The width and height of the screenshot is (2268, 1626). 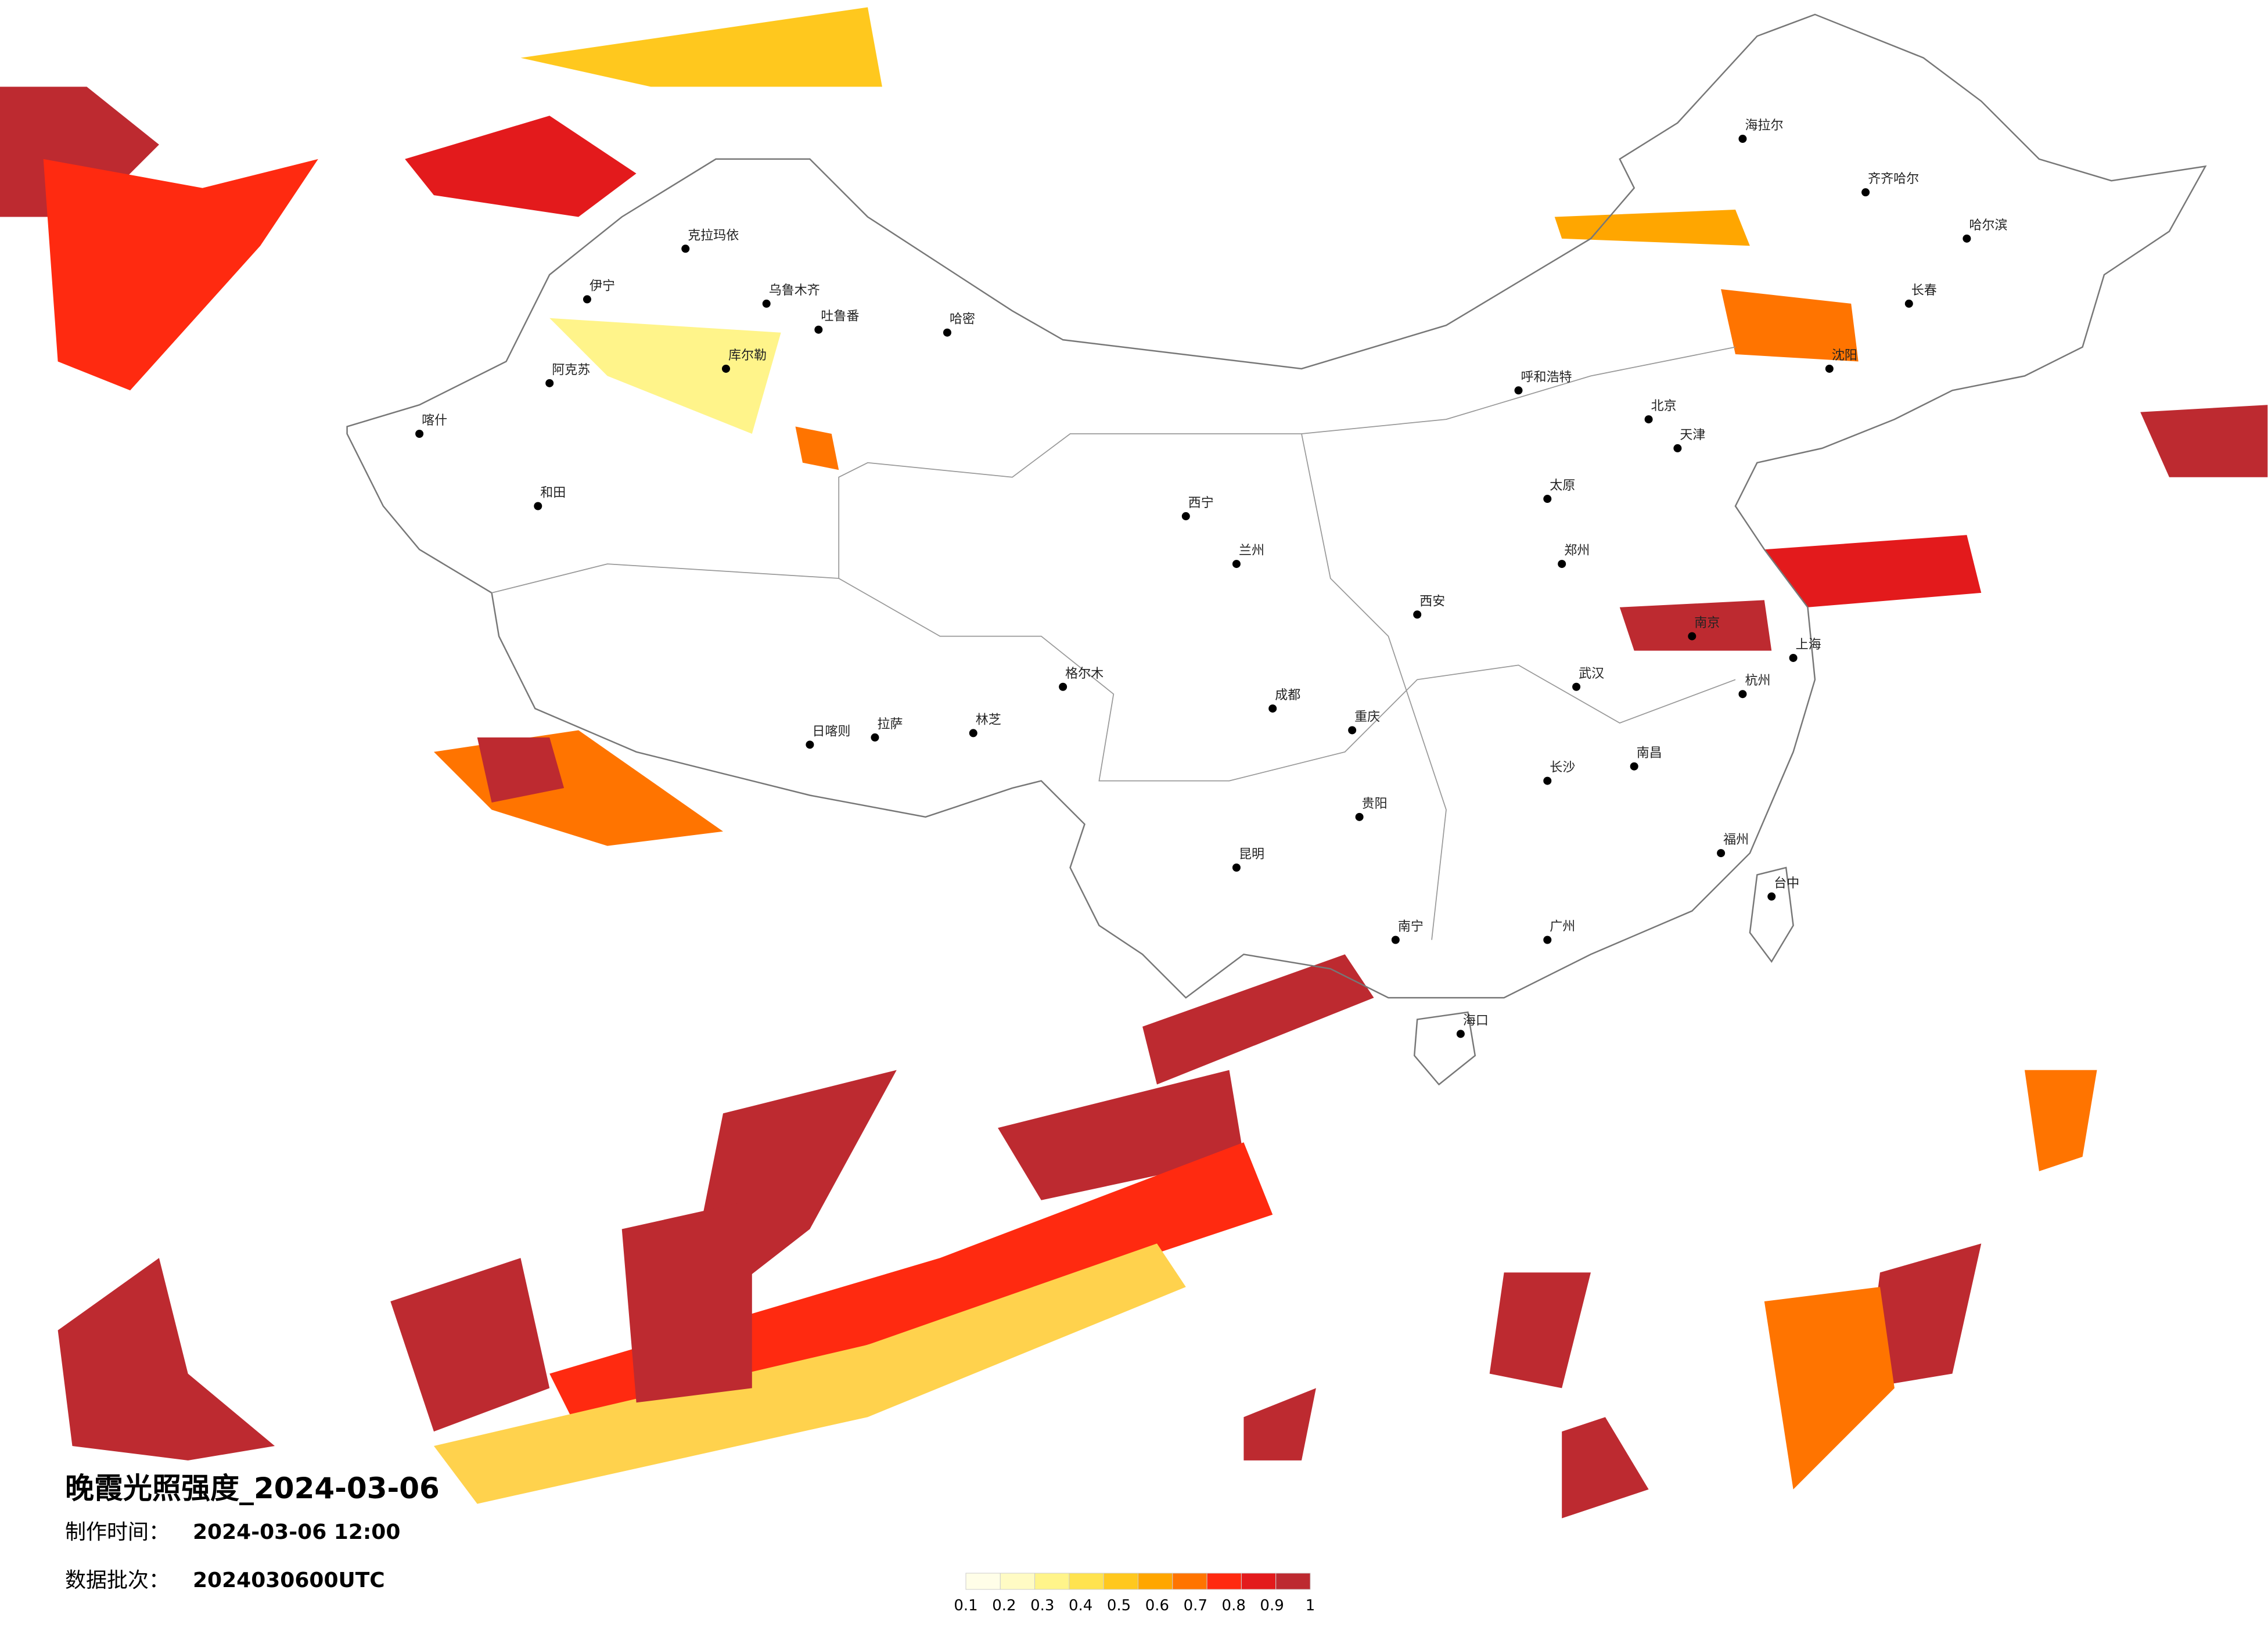 What do you see at coordinates (1444, 1048) in the screenshot?
I see `hainan-outline` at bounding box center [1444, 1048].